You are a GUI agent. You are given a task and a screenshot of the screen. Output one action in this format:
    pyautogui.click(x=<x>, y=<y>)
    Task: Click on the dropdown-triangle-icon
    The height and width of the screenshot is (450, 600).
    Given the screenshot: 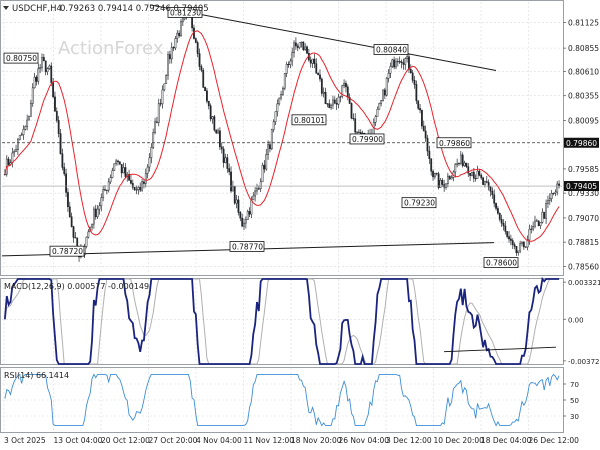 What is the action you would take?
    pyautogui.click(x=6, y=8)
    